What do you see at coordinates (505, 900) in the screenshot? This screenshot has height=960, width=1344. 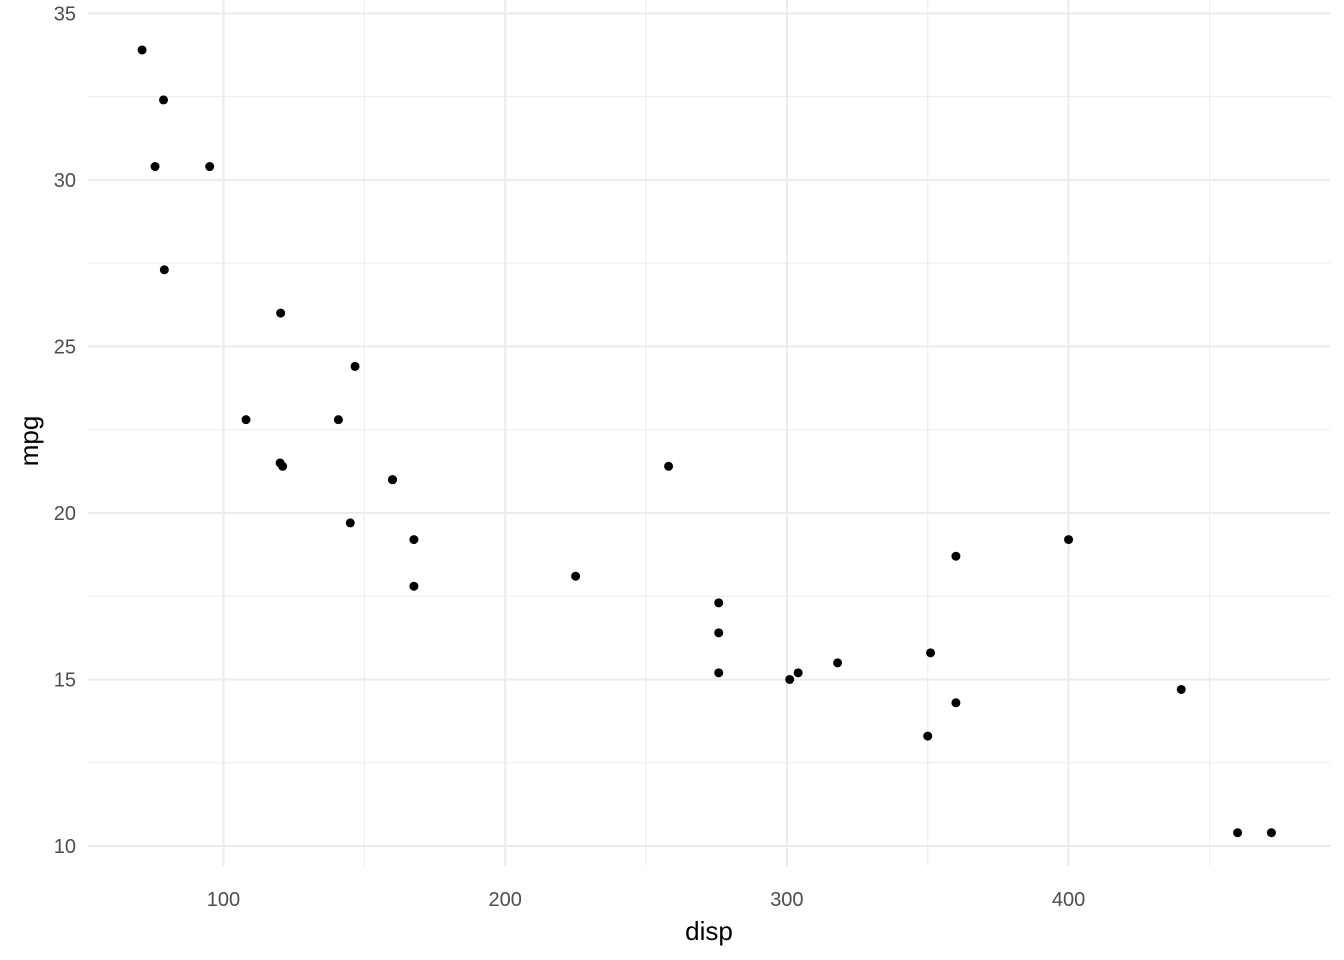 I see `x-tick-label: 200` at bounding box center [505, 900].